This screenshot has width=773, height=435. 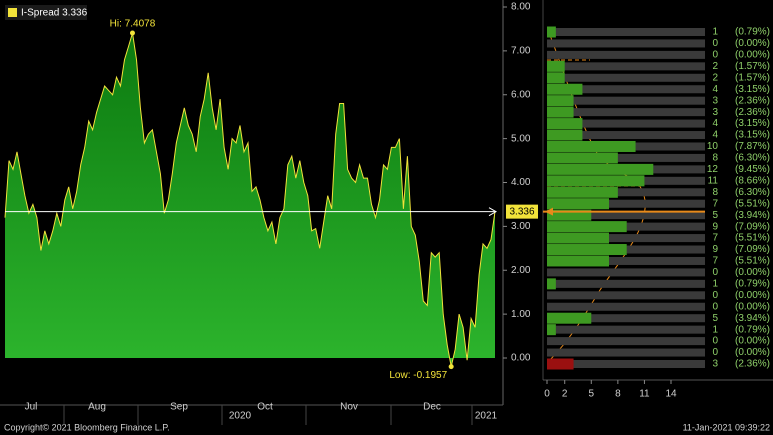 I want to click on low-label: Low: -0.1957, so click(x=418, y=375).